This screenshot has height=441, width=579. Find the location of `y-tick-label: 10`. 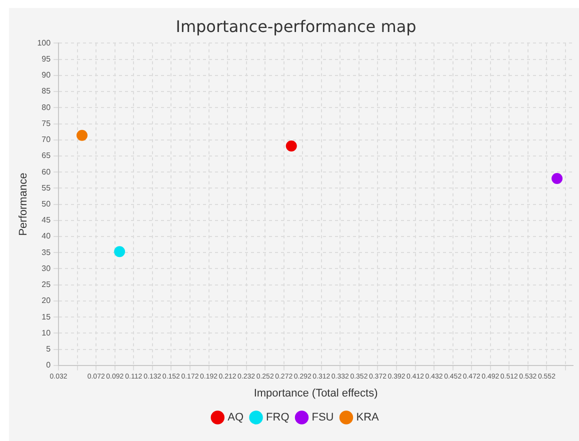

y-tick-label: 10 is located at coordinates (47, 333).